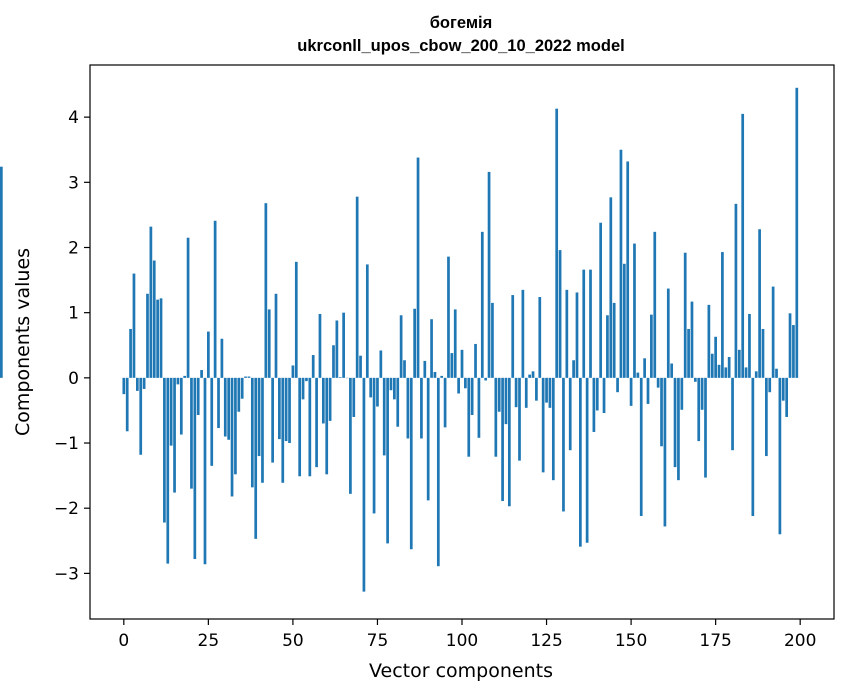  I want to click on x-tick-label: 150, so click(631, 641).